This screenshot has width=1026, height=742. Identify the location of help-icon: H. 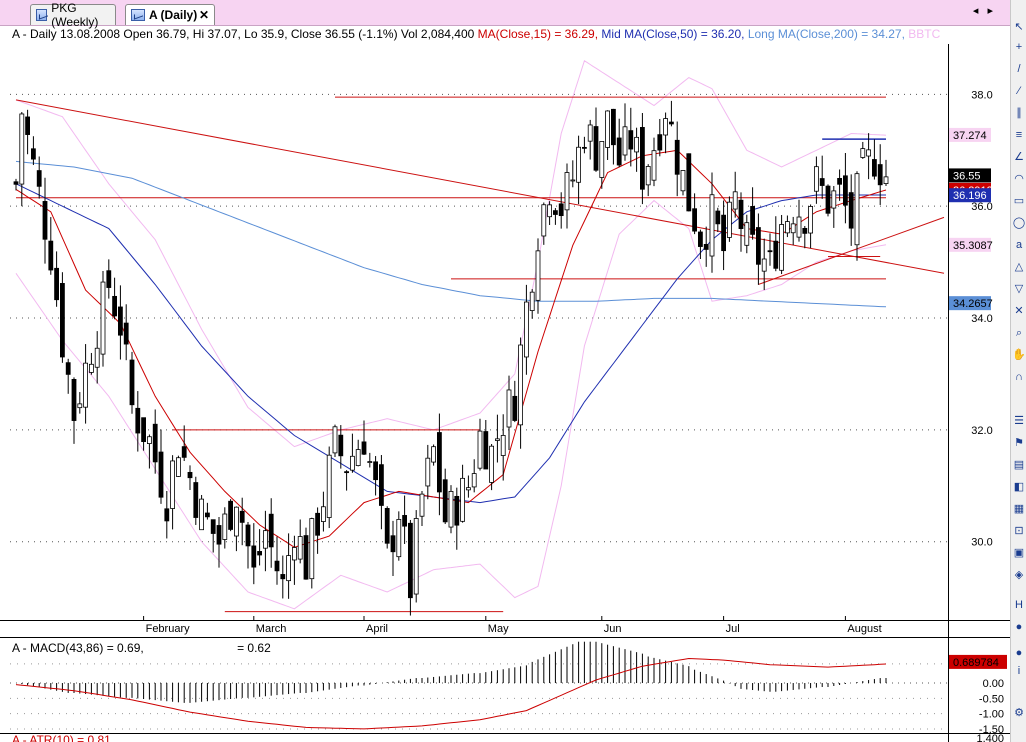
(1019, 605).